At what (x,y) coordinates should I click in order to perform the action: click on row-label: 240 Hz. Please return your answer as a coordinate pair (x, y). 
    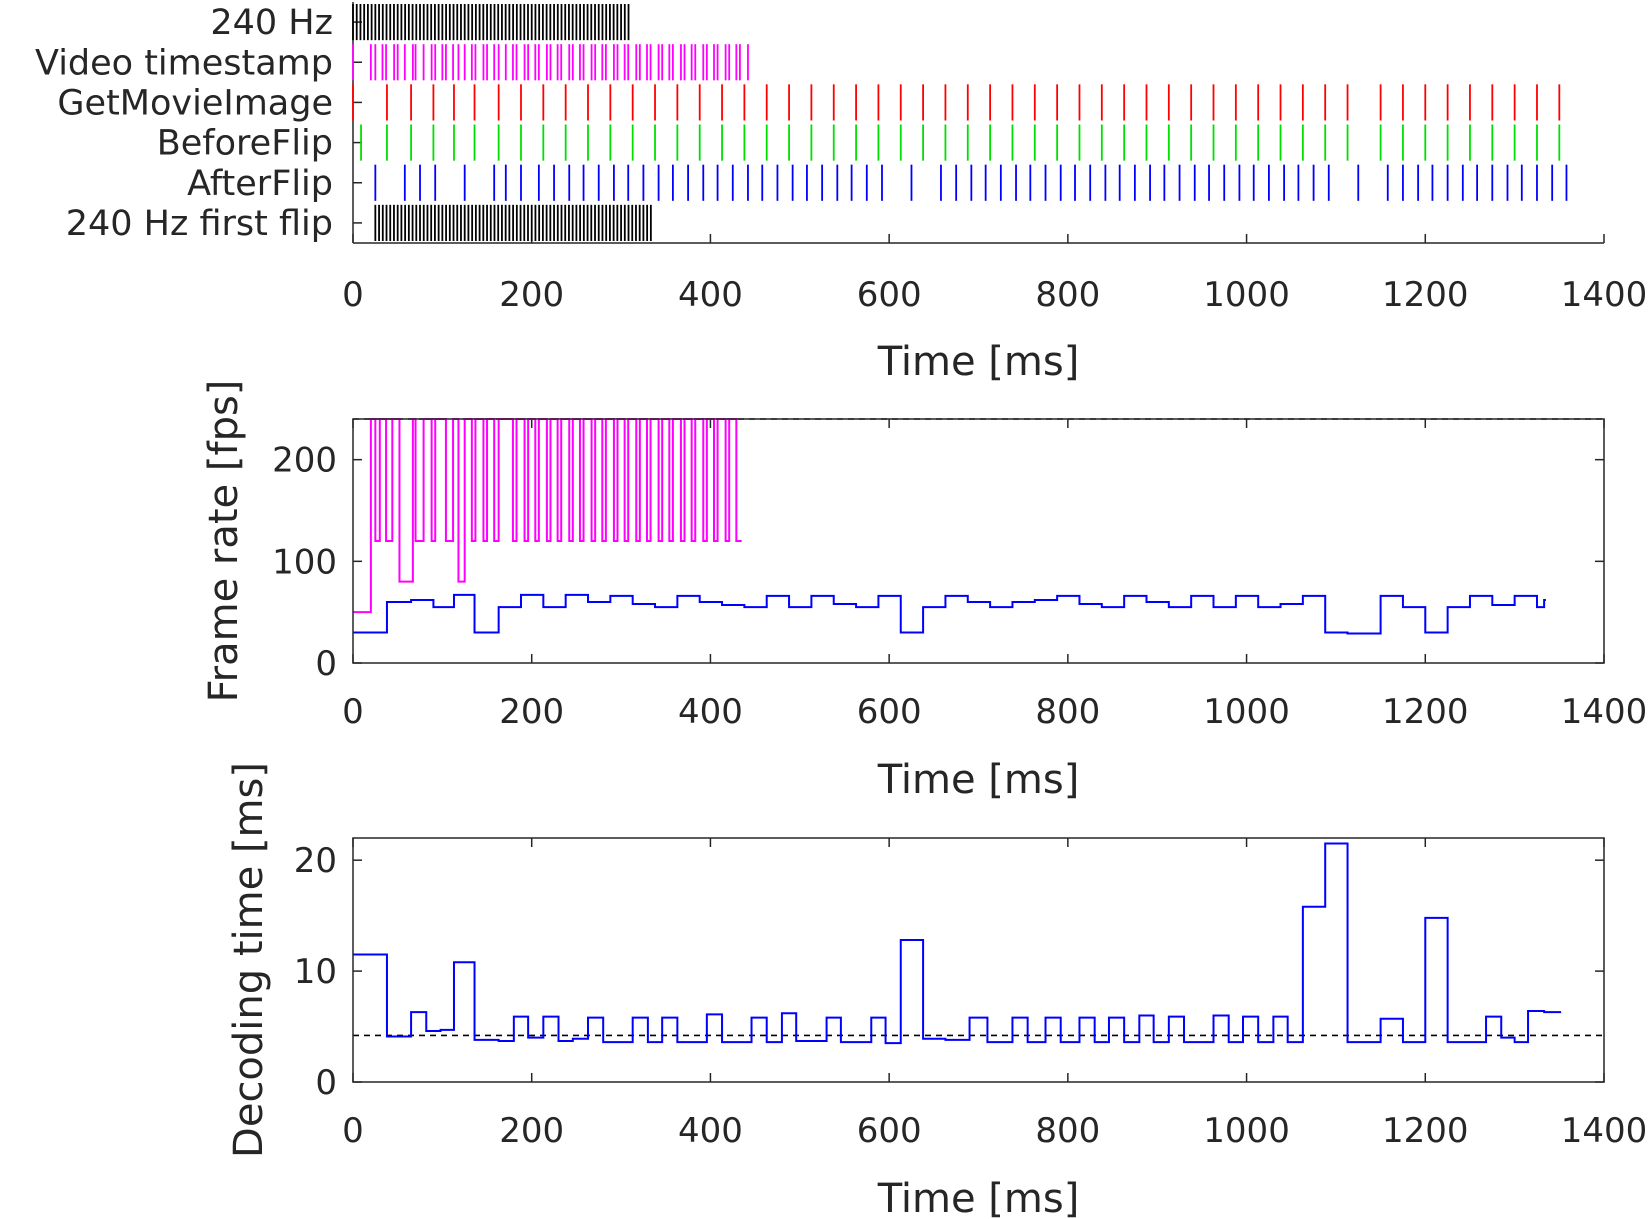
    Looking at the image, I should click on (271, 23).